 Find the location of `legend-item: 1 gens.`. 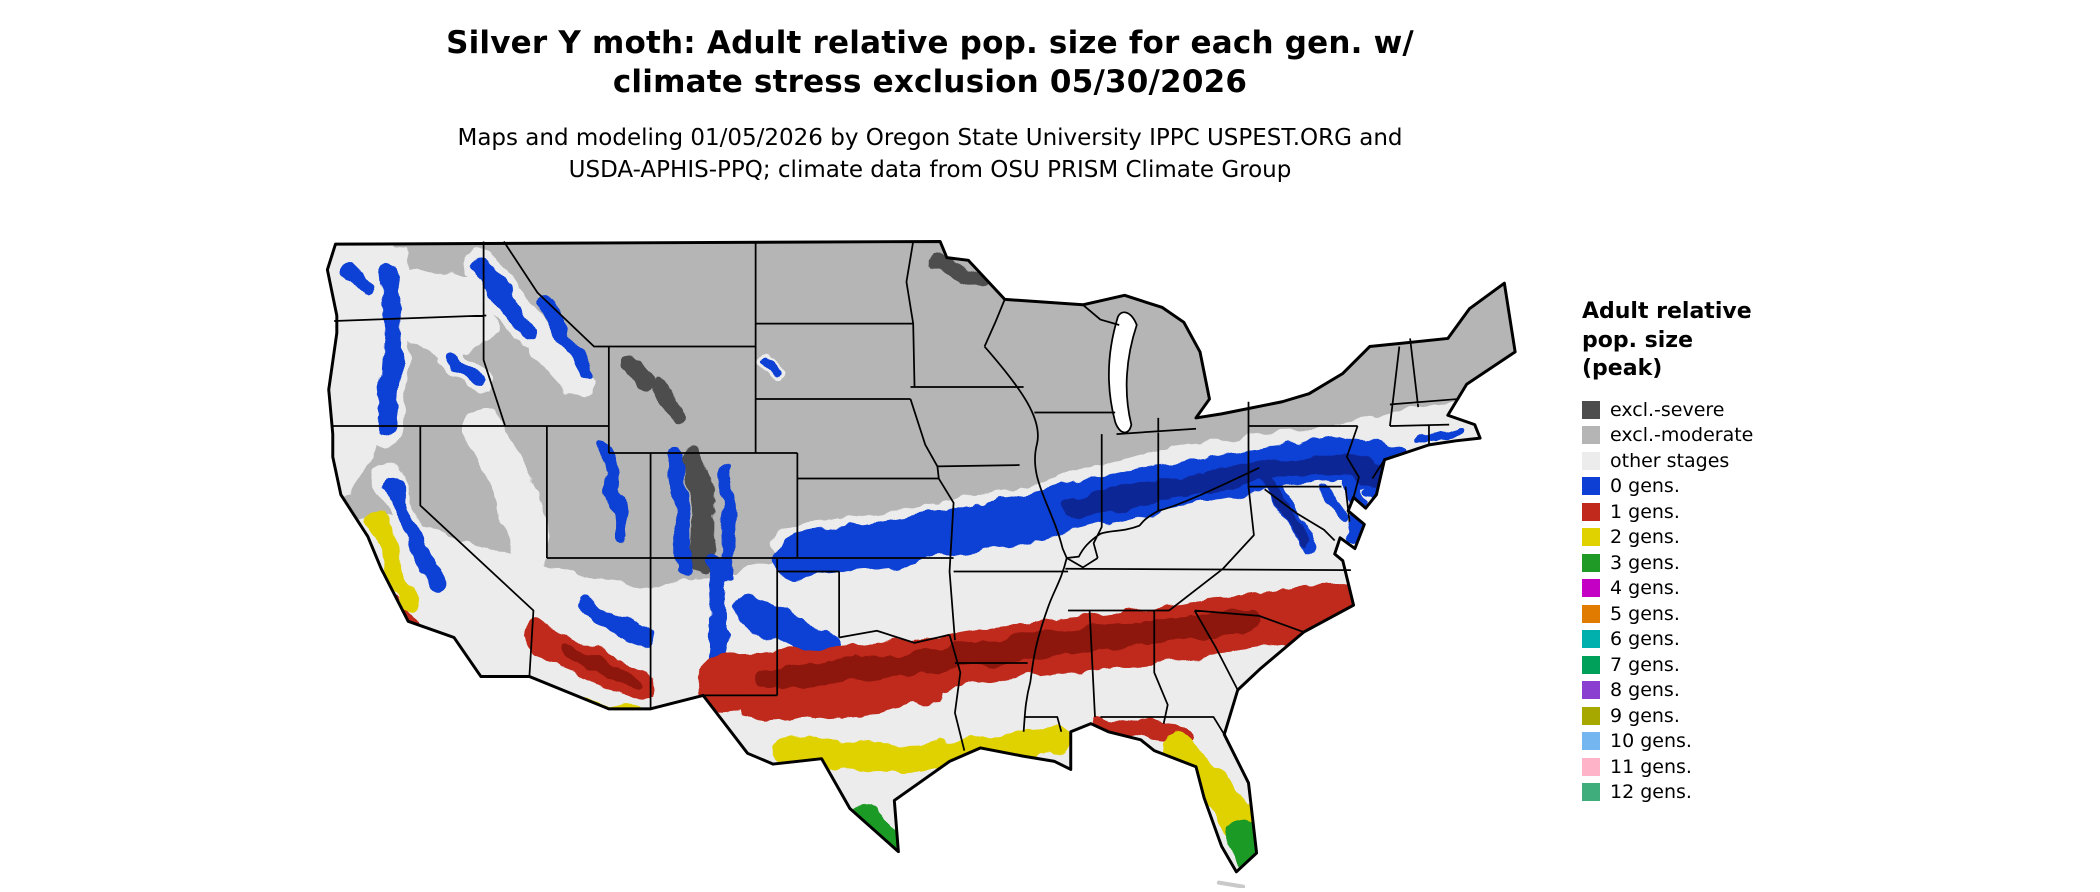

legend-item: 1 gens. is located at coordinates (1707, 512).